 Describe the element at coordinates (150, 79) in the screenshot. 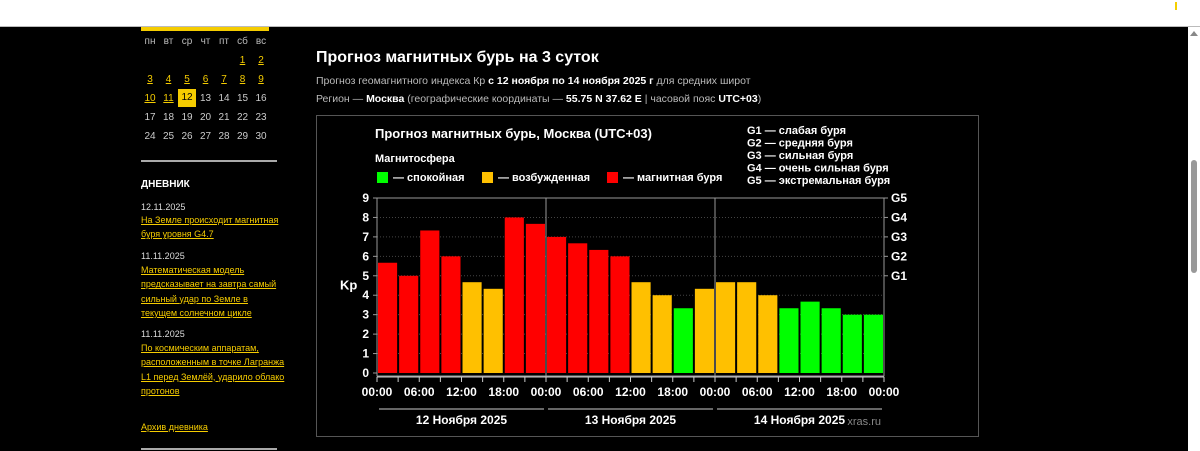

I see `calendar-day: 3` at that location.